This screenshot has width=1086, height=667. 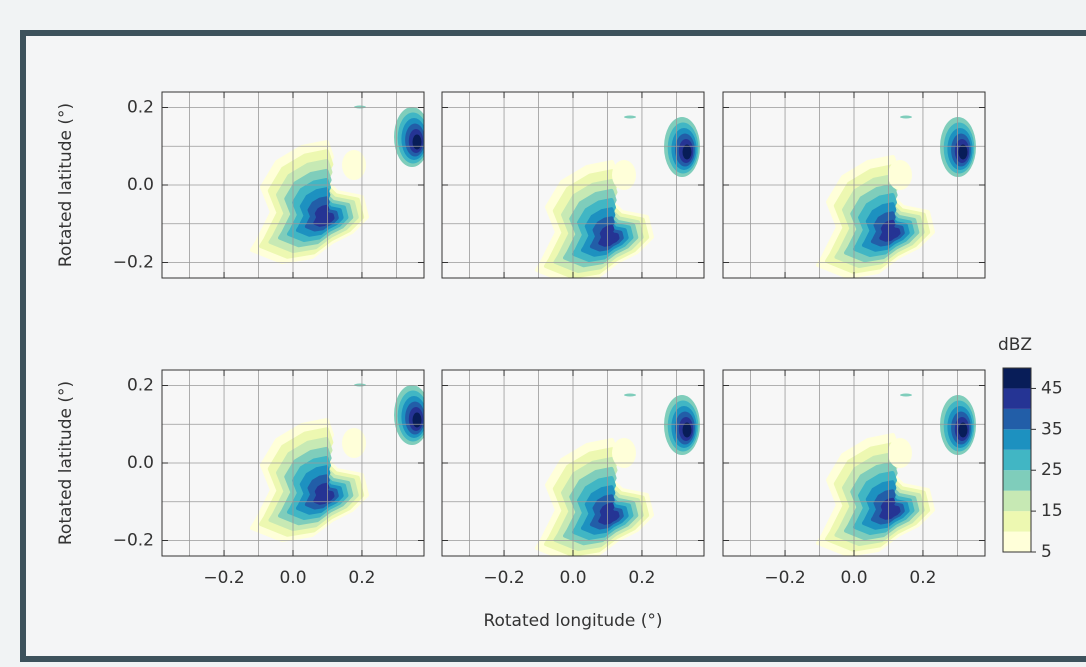 I want to click on panel: −0.2 0.0 0.2 −0.2 0.0 0.2, so click(x=269, y=478).